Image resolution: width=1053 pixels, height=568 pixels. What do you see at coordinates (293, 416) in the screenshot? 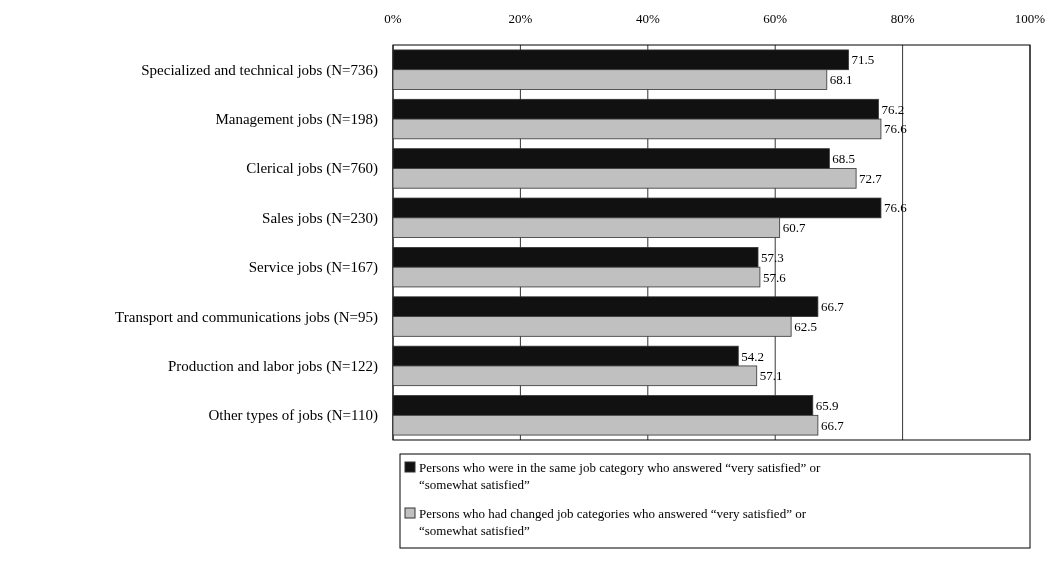
I see `y-tick-label: Other types of jobs (N=110)` at bounding box center [293, 416].